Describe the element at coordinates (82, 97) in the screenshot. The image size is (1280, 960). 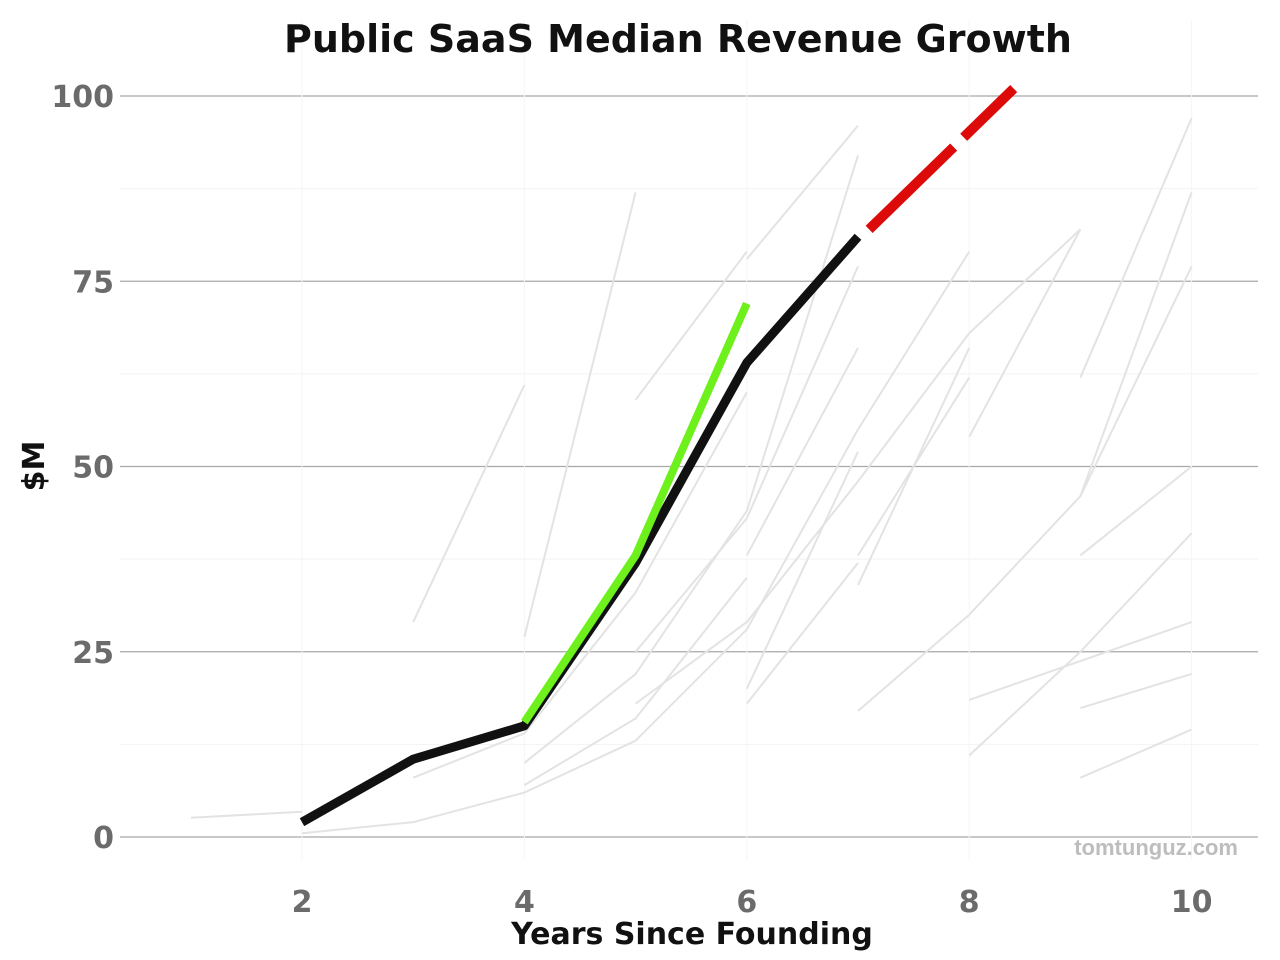
I see `y-tick-label: 100` at that location.